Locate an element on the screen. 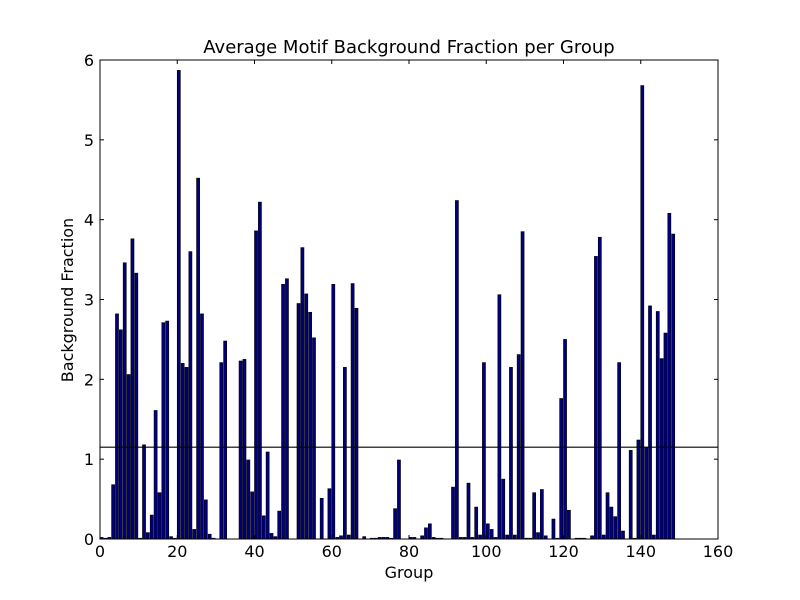 The image size is (800, 600). x-tick-label: 120 is located at coordinates (563, 551).